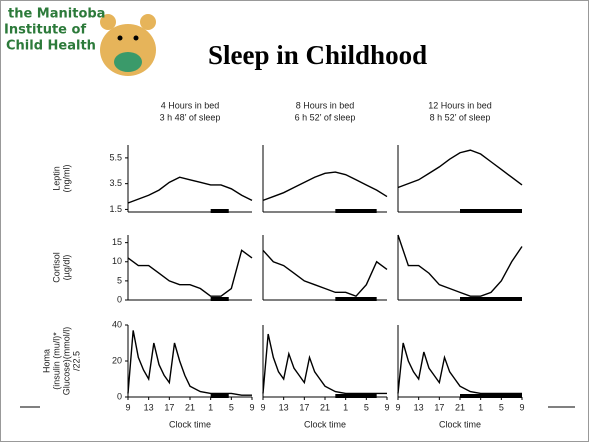  I want to click on y-tick-label: 15, so click(117, 242).